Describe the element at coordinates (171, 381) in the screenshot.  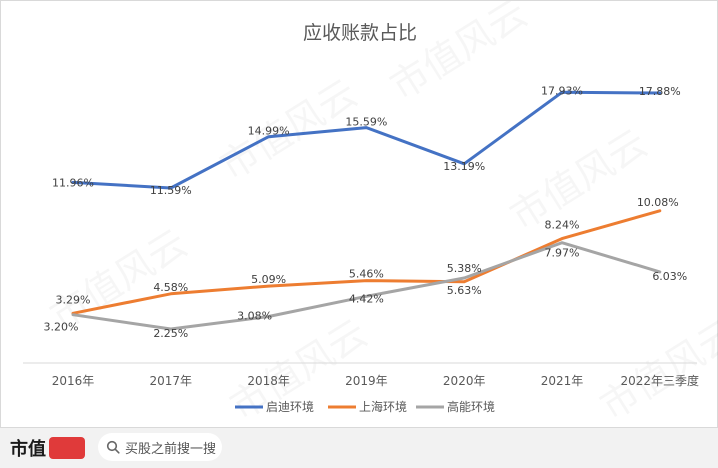
I see `x-tick-label: 2017年` at that location.